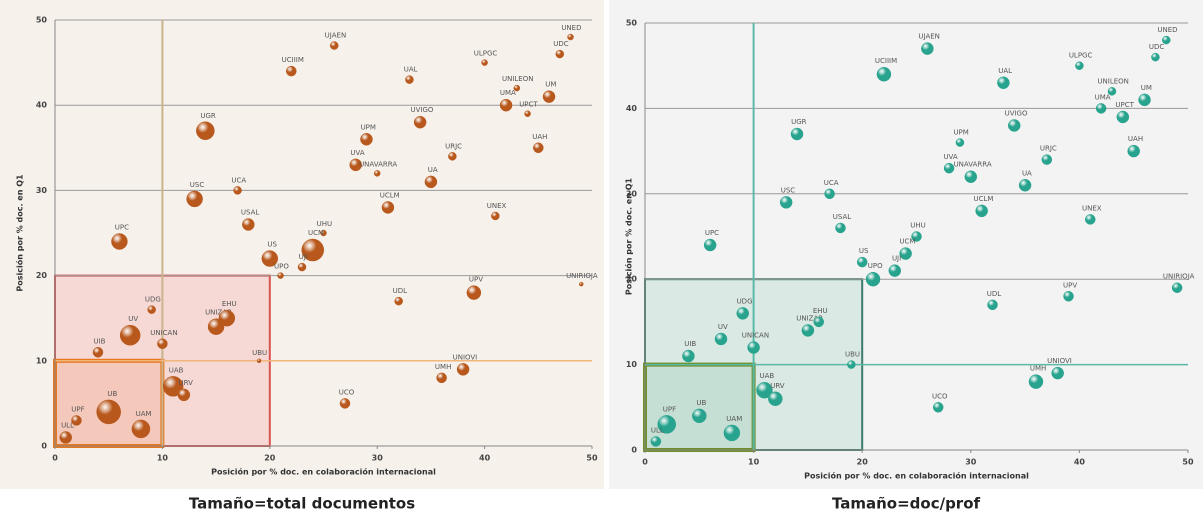 This screenshot has width=1203, height=516. Describe the element at coordinates (1005, 71) in the screenshot. I see `point-label: UAL` at that location.